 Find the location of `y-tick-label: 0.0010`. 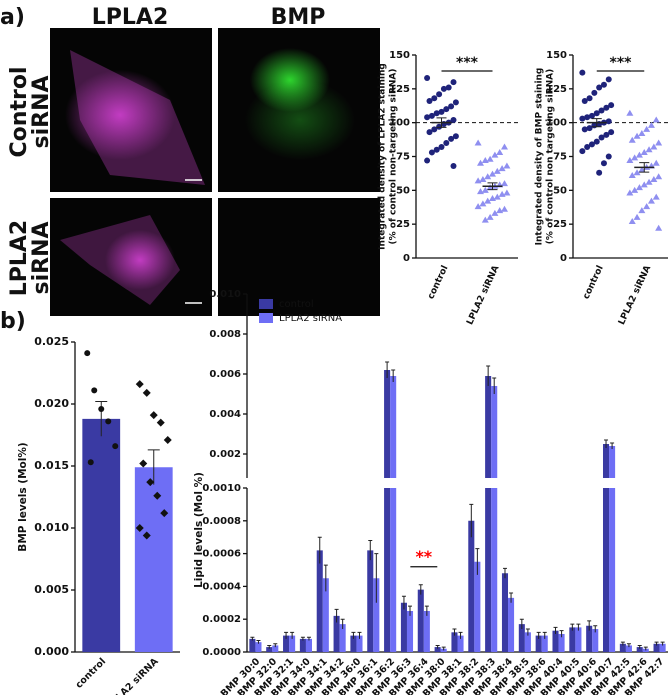

y-tick-label: 0.0010 is located at coordinates (221, 488).